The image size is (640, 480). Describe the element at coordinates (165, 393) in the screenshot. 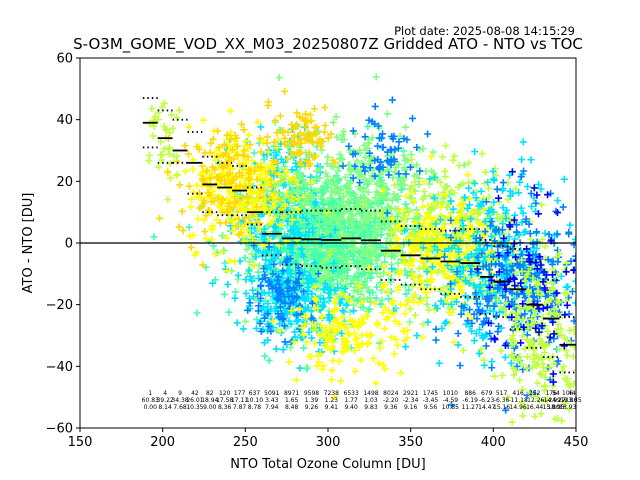

I see `bin-count-label: 4` at that location.